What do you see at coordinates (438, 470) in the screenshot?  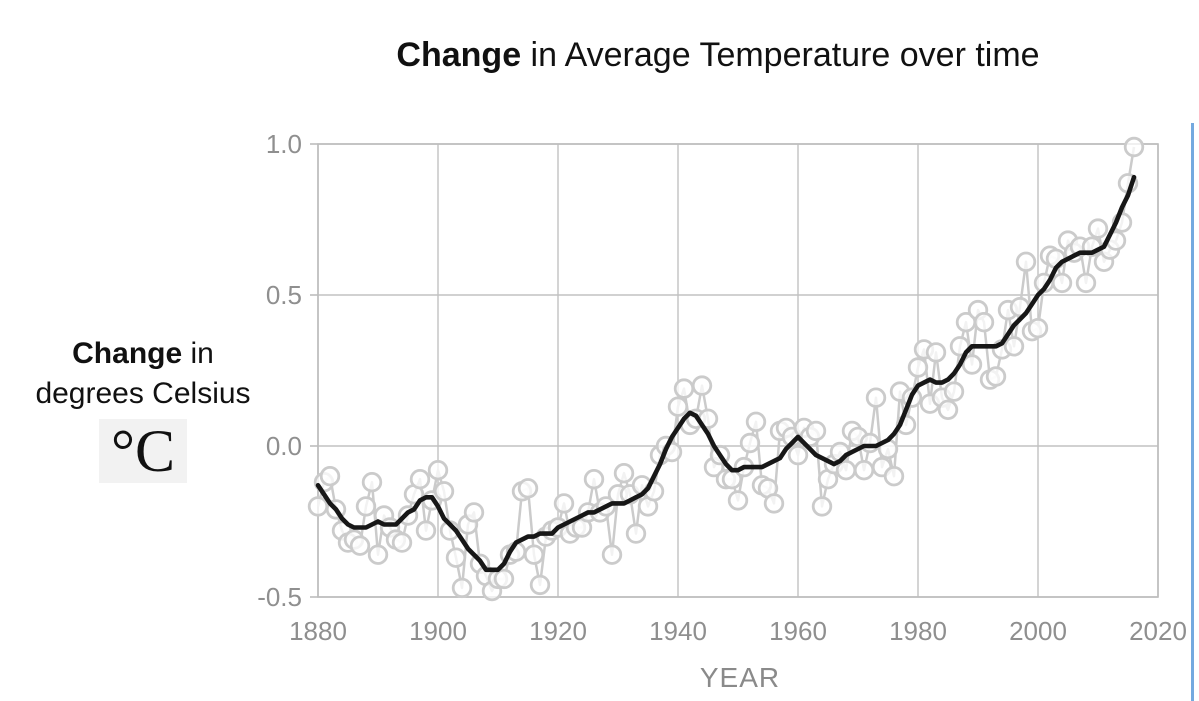 I see `annual-point-1900` at bounding box center [438, 470].